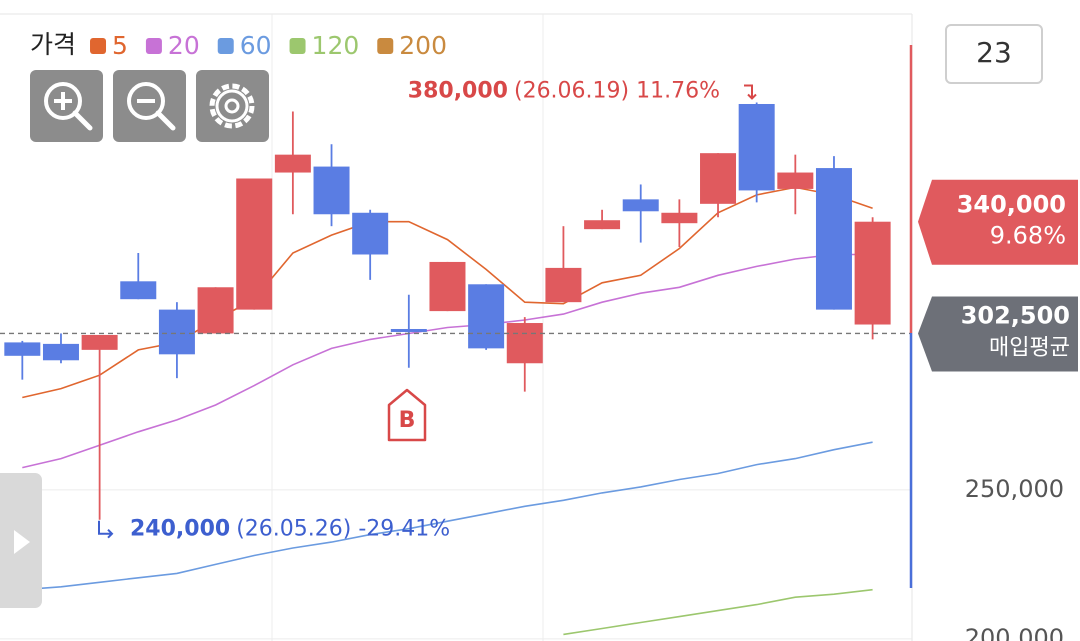 The image size is (1080, 641). What do you see at coordinates (423, 45) in the screenshot?
I see `legend-label: 200` at bounding box center [423, 45].